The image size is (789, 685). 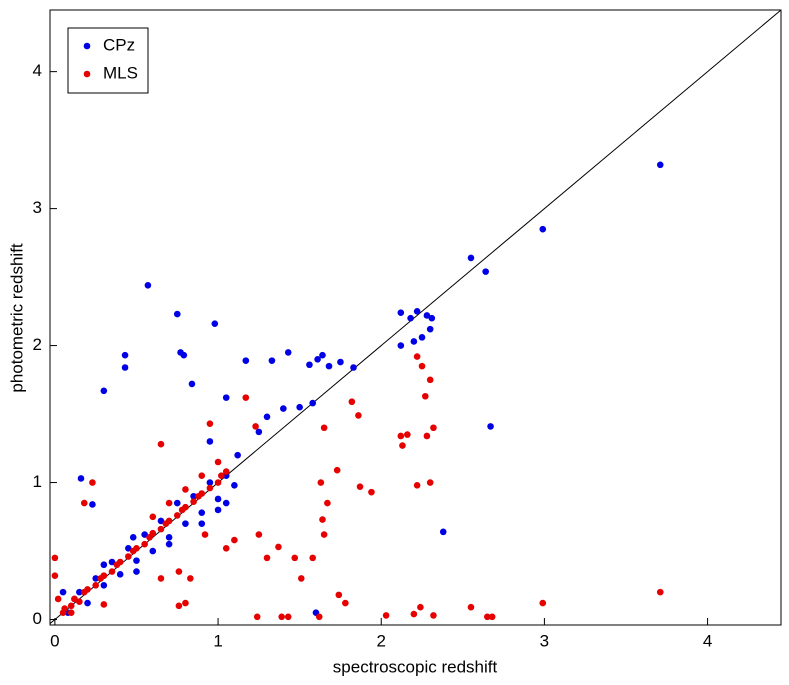 What do you see at coordinates (108, 60) in the screenshot?
I see `legend-box` at bounding box center [108, 60].